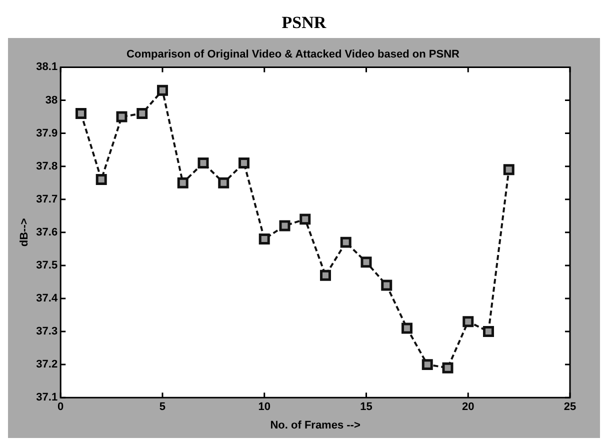 The height and width of the screenshot is (447, 608). Describe the element at coordinates (162, 407) in the screenshot. I see `x-tick-label: 5` at that location.